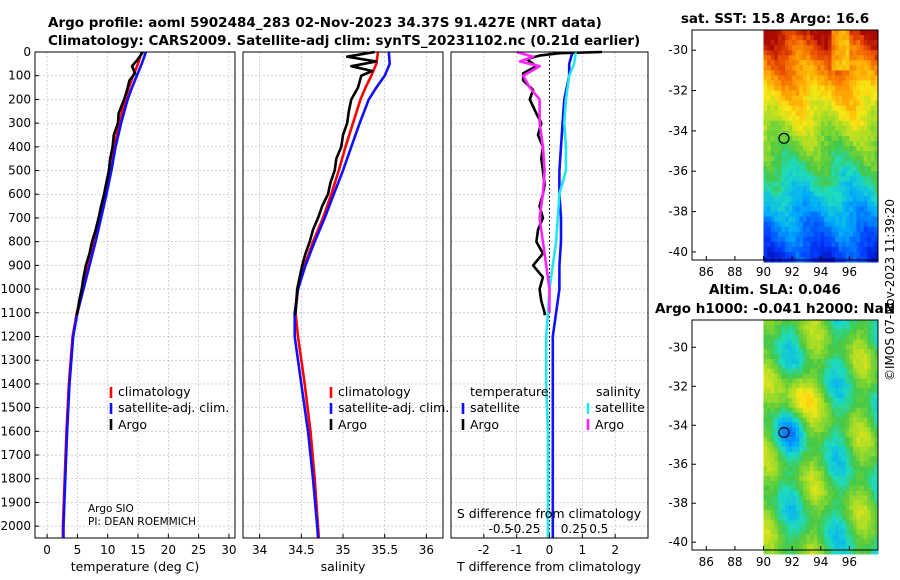 This screenshot has height=580, width=900. I want to click on temperature-legend: climatology satellite-adj. clim. Argo, so click(169, 408).